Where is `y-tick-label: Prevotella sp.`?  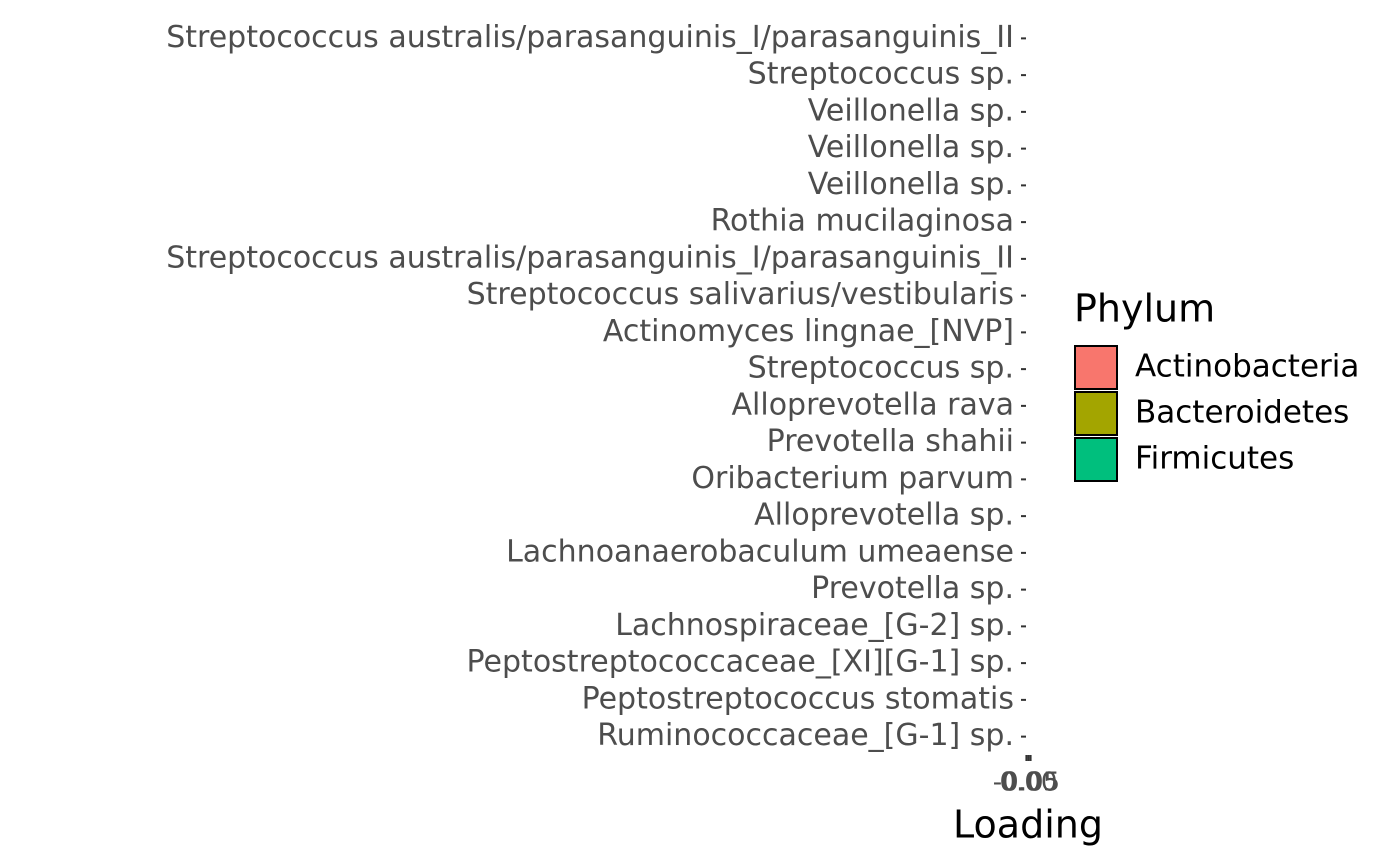
y-tick-label: Prevotella sp. is located at coordinates (912, 588).